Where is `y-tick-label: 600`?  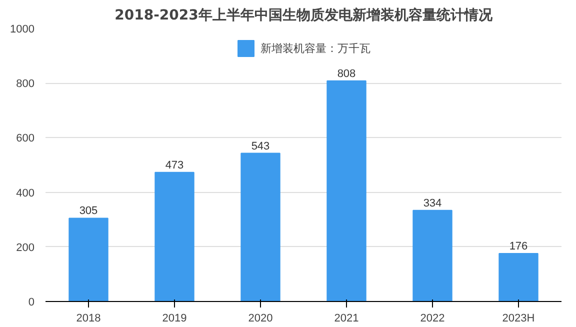 y-tick-label: 600 is located at coordinates (25, 138).